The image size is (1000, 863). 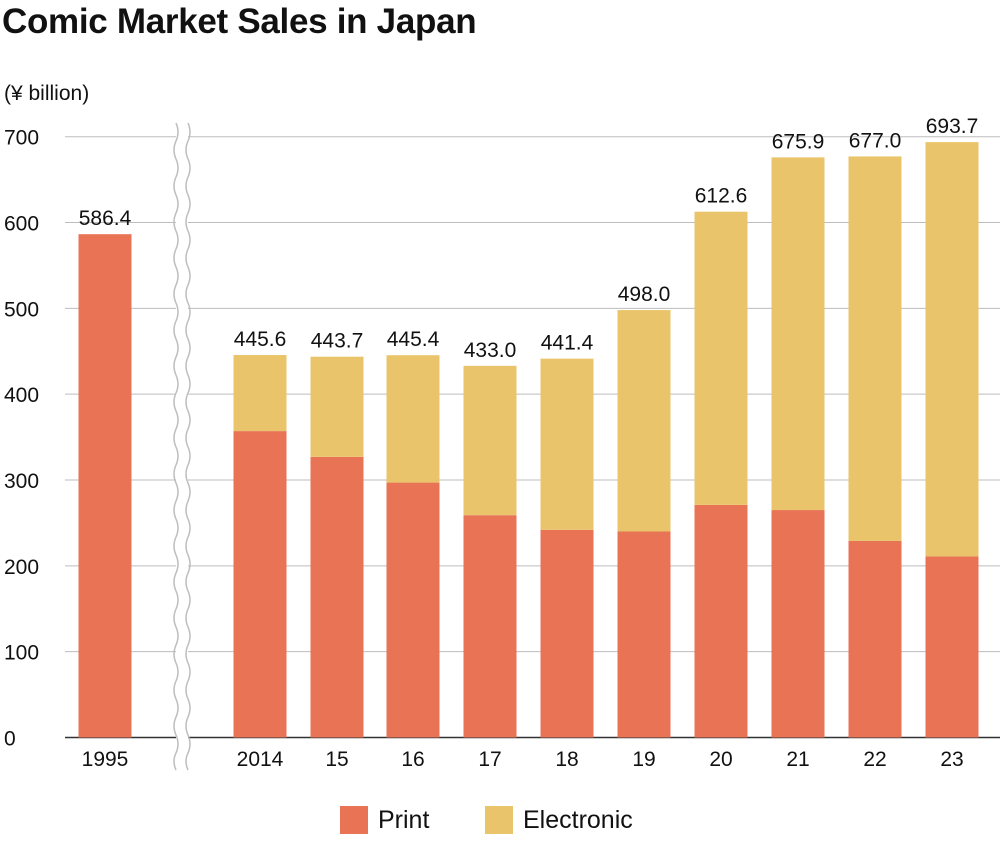 I want to click on legend-item-electronic: Electronic, so click(x=559, y=820).